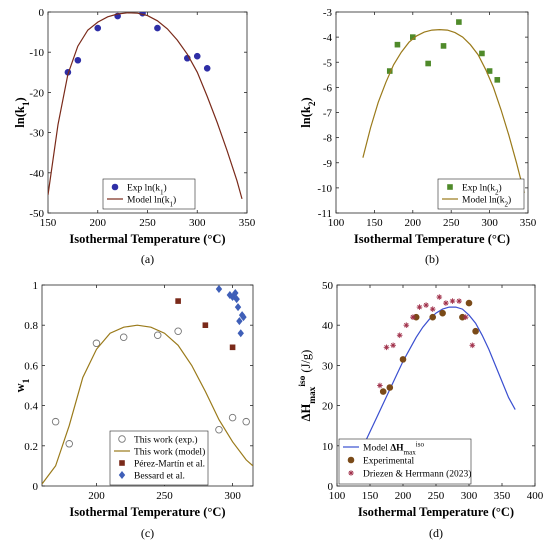  Describe the element at coordinates (145, 106) in the screenshot. I see `series-model-ln-k1` at that location.